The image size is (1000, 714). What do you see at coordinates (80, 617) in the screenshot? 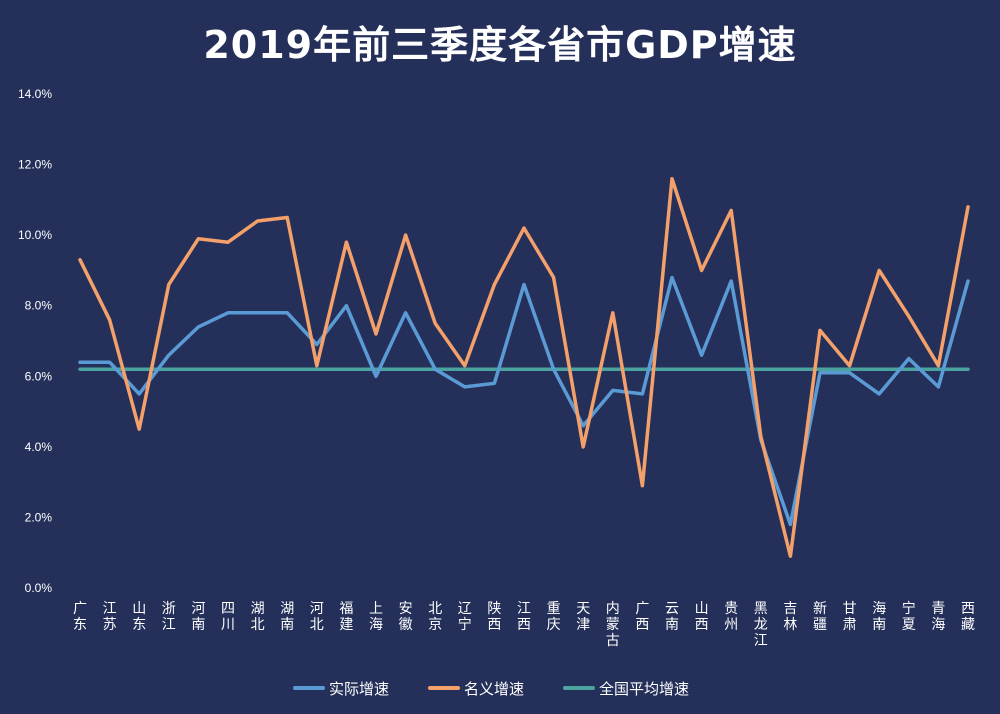
I see `x-tick-label: 广东` at bounding box center [80, 617].